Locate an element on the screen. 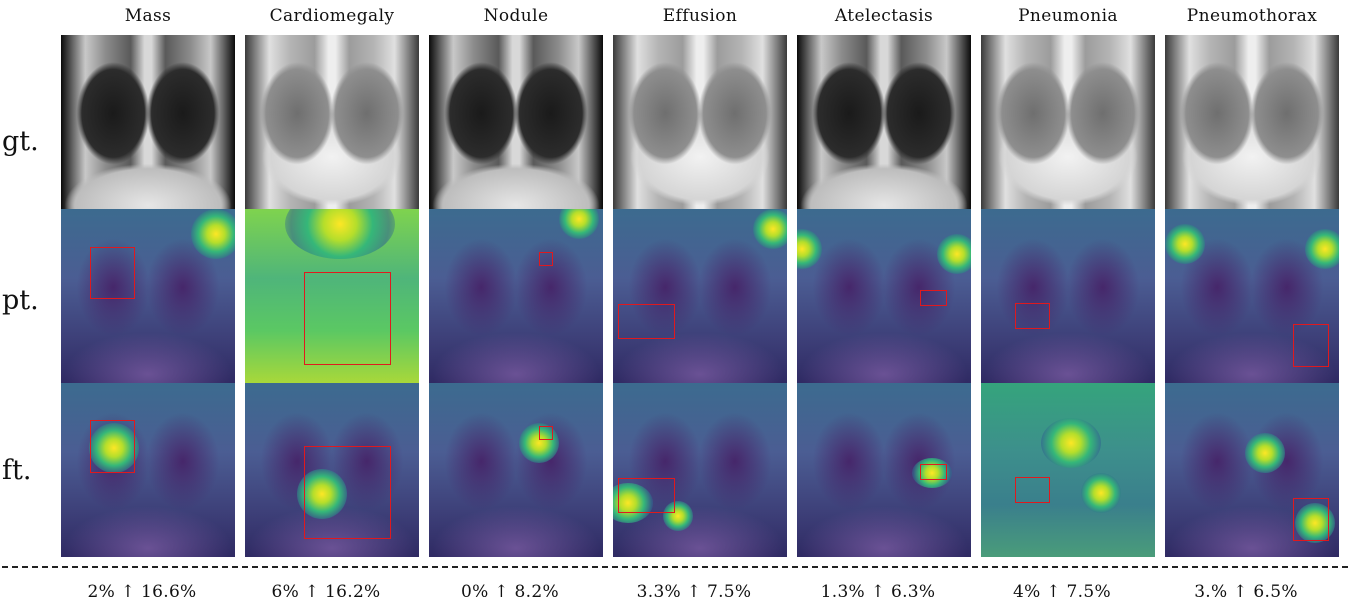  xray-gt-nodule is located at coordinates (516, 122).